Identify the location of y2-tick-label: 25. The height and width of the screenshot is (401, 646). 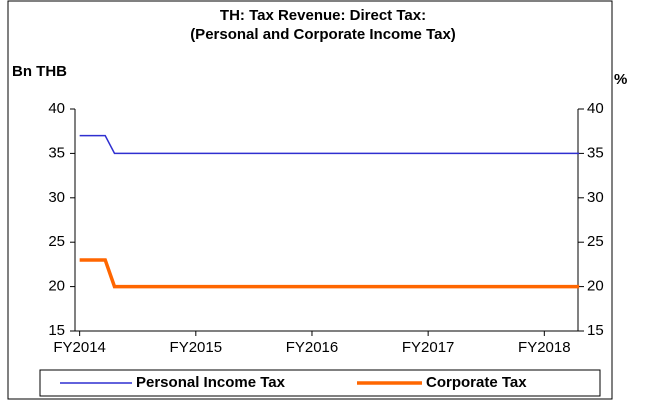
(595, 241).